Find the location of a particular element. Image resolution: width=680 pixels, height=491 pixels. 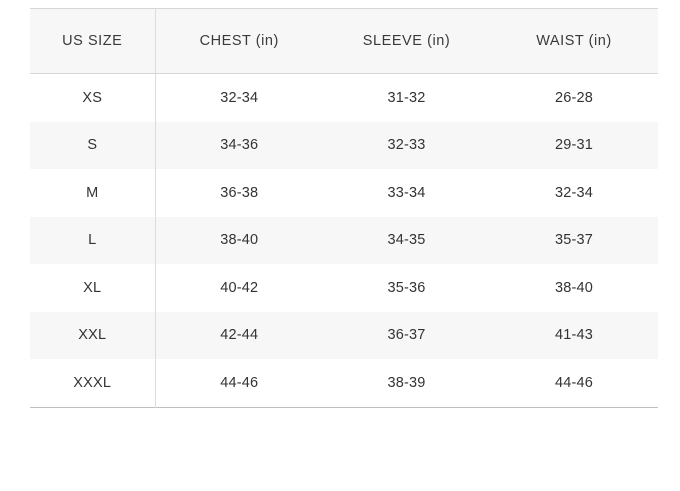

cell-us-size: XL is located at coordinates (93, 288).